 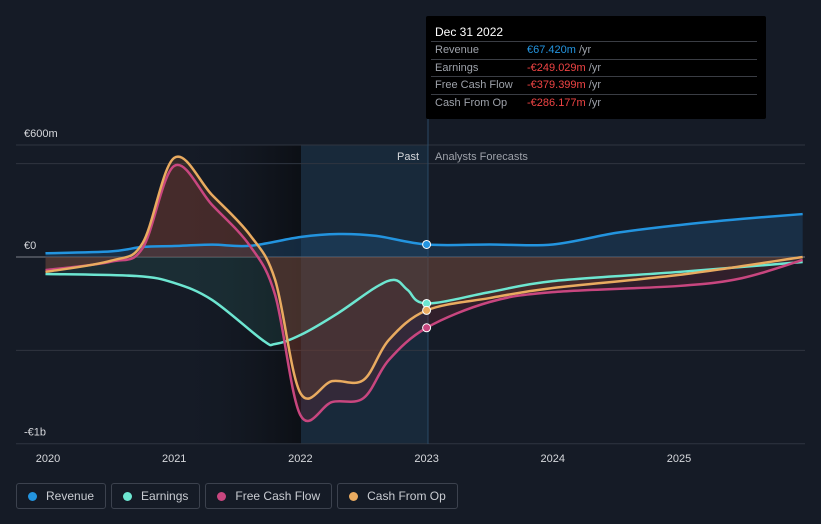 What do you see at coordinates (594, 50) in the screenshot?
I see `tooltip-row: Revenue €67.420m /yr` at bounding box center [594, 50].